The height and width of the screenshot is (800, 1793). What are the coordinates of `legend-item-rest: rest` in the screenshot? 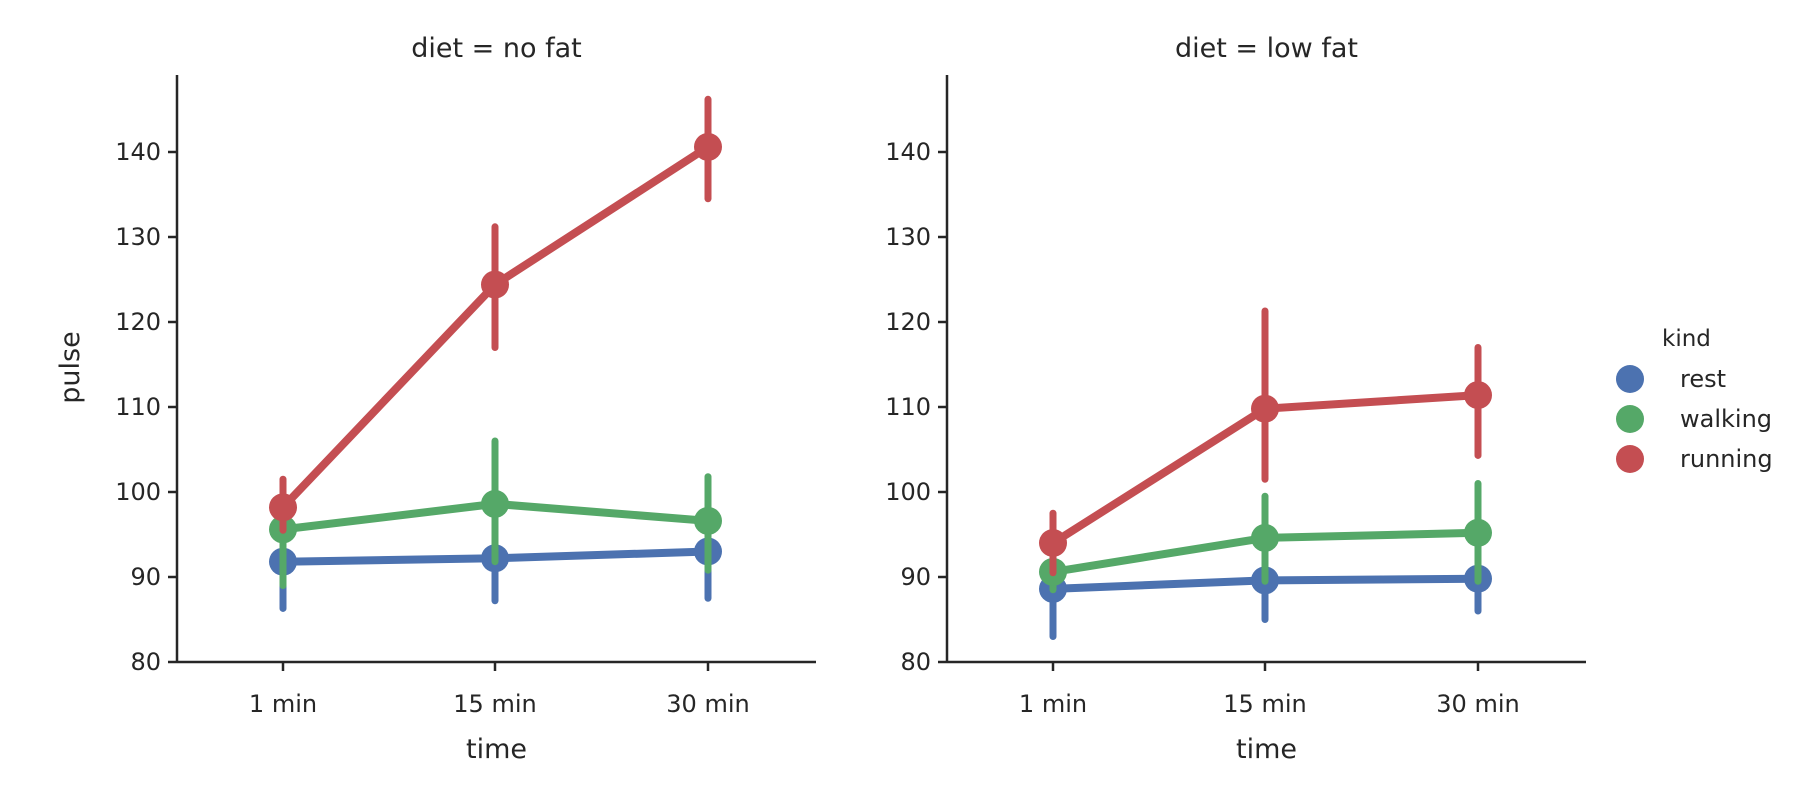 It's located at (1671, 379).